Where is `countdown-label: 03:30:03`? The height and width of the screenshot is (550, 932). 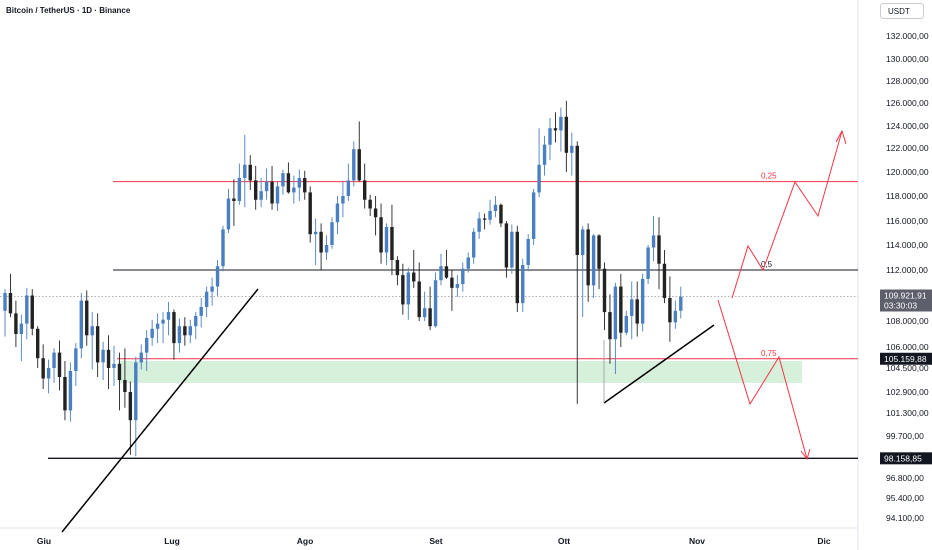
countdown-label: 03:30:03 is located at coordinates (900, 305).